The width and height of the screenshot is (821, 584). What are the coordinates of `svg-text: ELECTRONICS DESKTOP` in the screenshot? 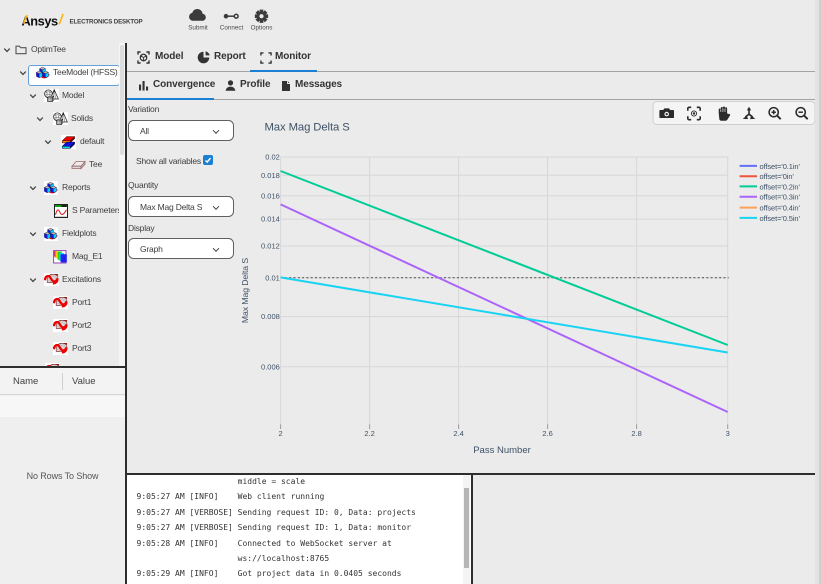 It's located at (106, 21).